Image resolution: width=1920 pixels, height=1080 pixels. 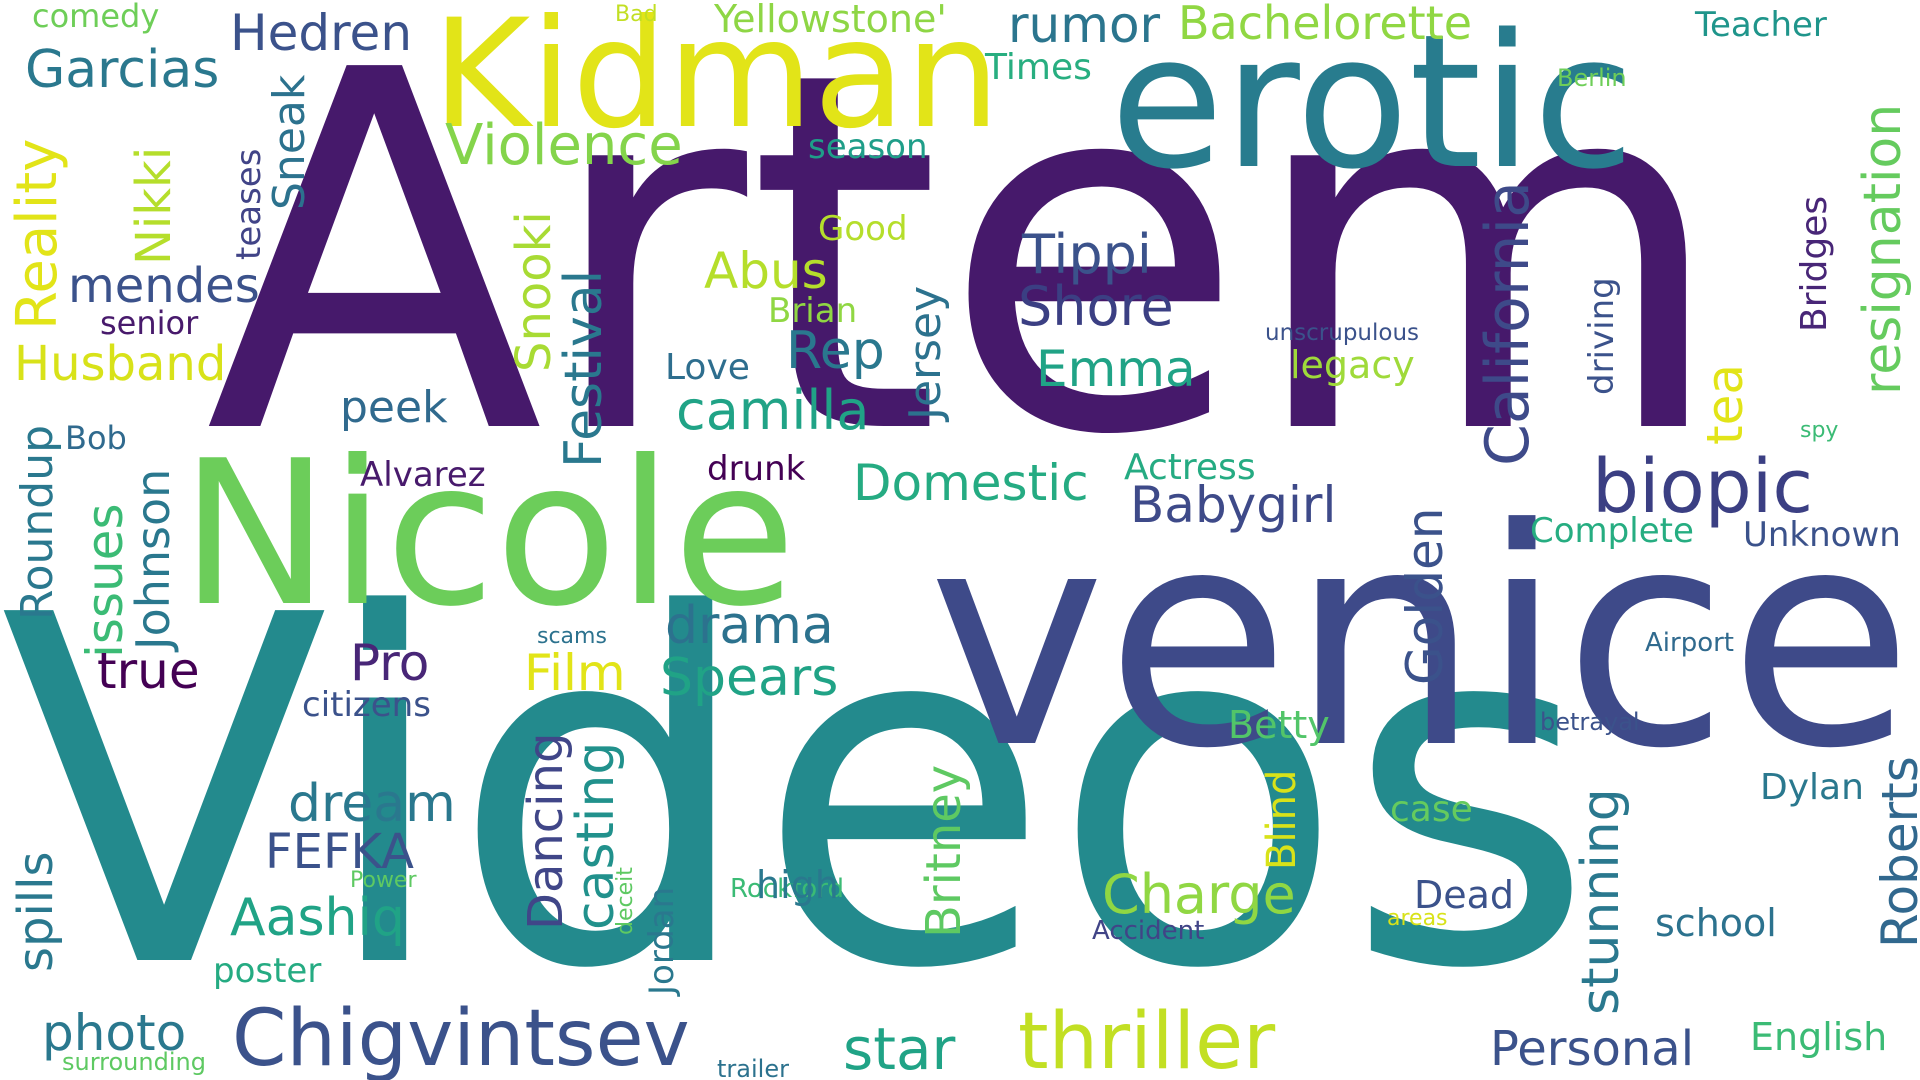 What do you see at coordinates (120, 364) in the screenshot?
I see `word-husband: Husband` at bounding box center [120, 364].